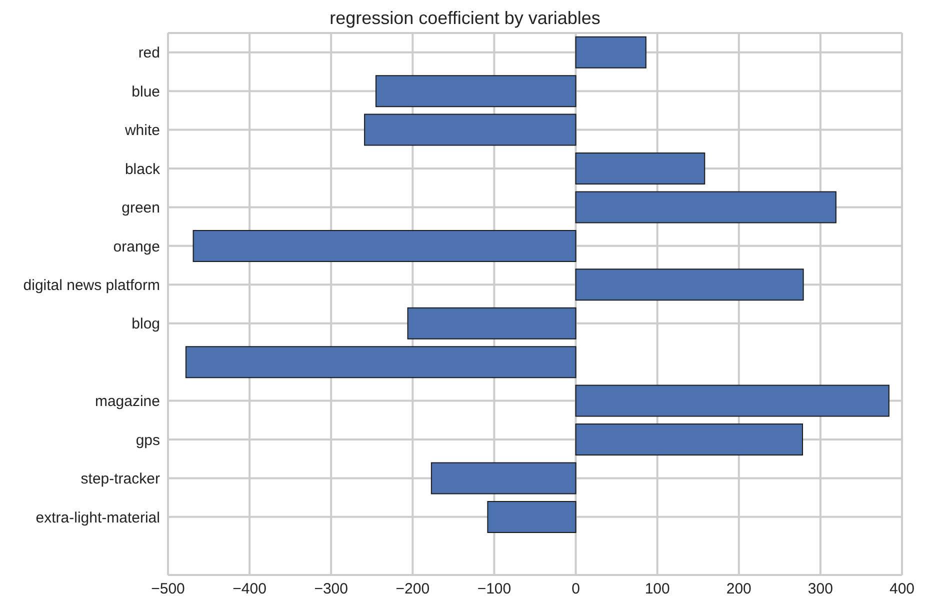  Describe the element at coordinates (820, 589) in the screenshot. I see `x-tick-label: 300` at that location.